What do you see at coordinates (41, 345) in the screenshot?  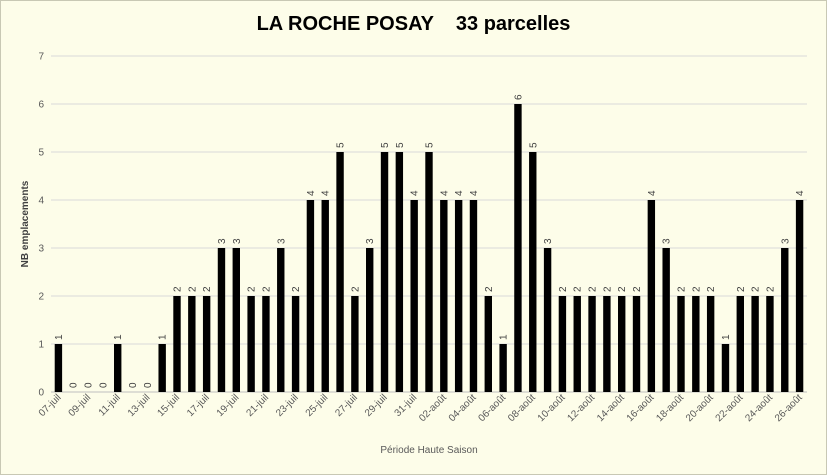 I see `y-tick-label: 1` at bounding box center [41, 345].